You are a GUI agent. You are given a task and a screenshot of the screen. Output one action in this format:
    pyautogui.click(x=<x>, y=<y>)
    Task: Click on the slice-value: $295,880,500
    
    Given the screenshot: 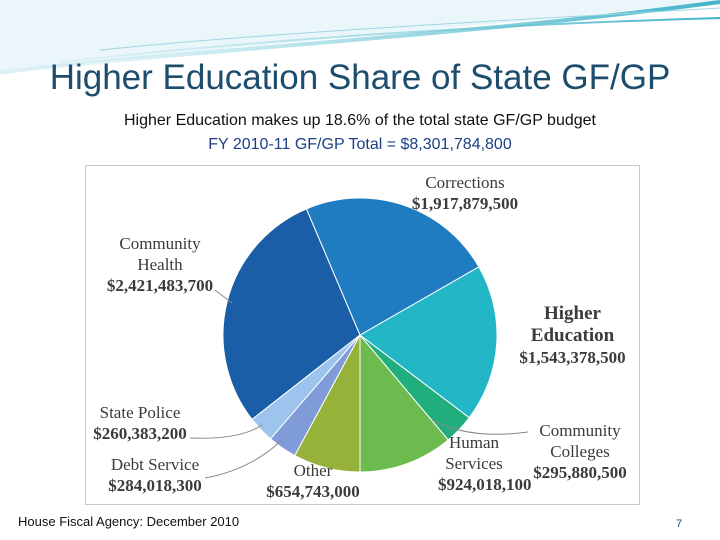 What is the action you would take?
    pyautogui.click(x=580, y=472)
    